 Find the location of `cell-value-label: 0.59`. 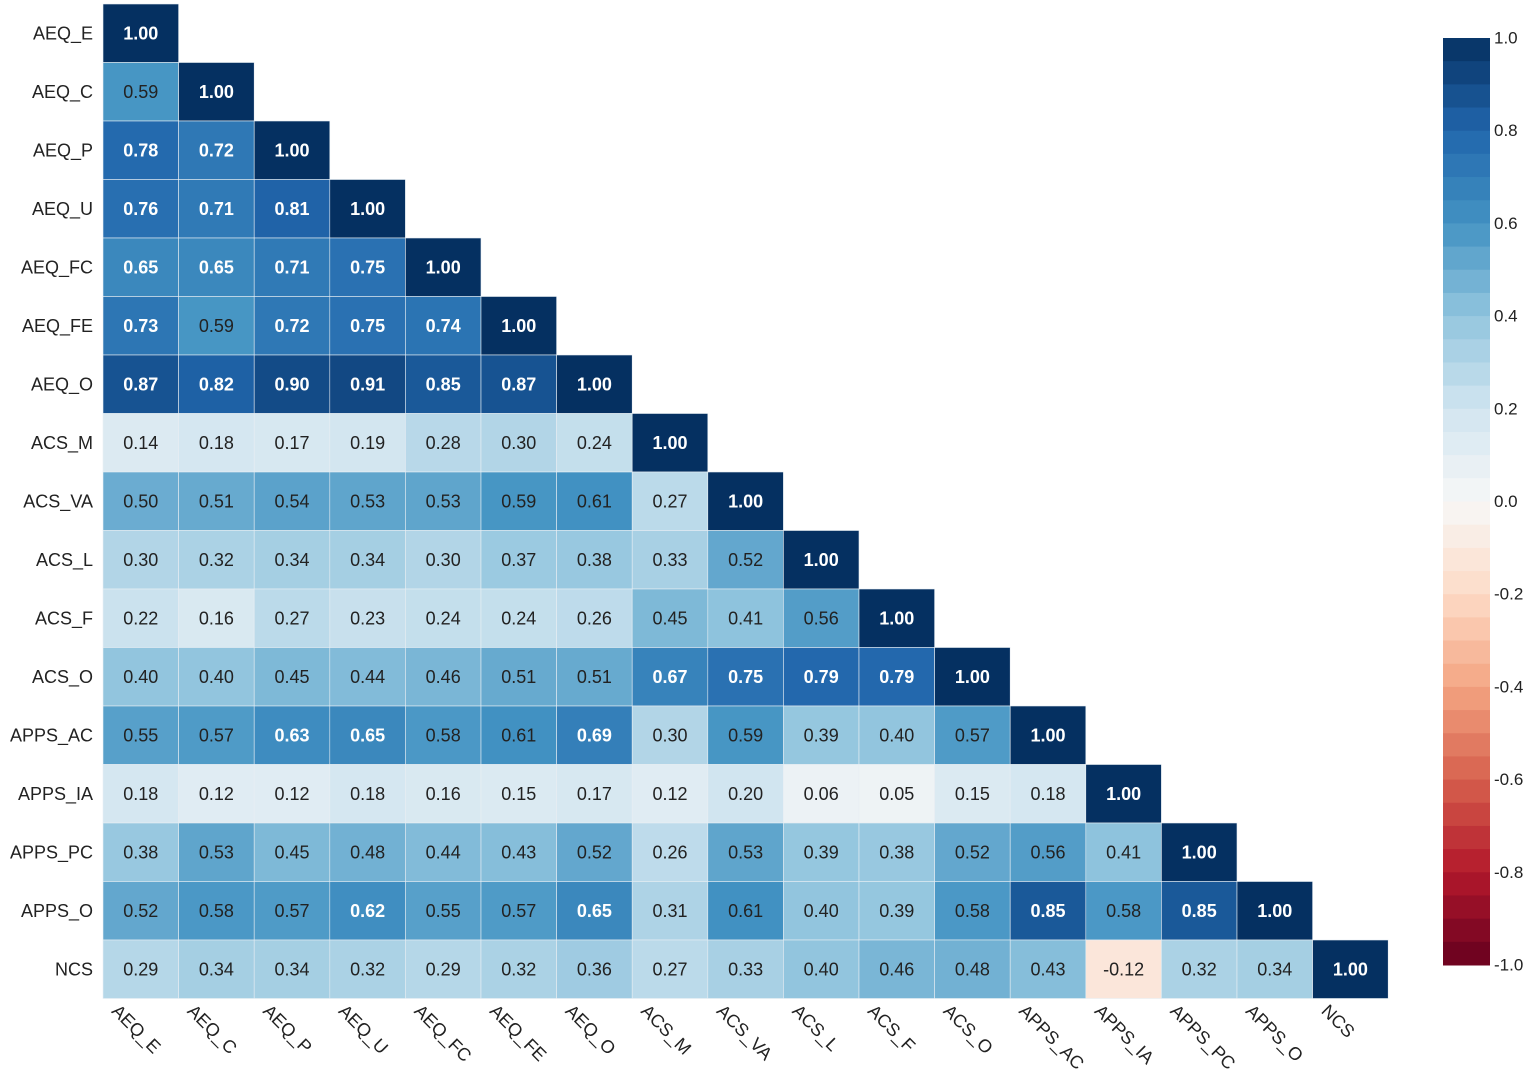

cell-value-label: 0.59 is located at coordinates (216, 326).